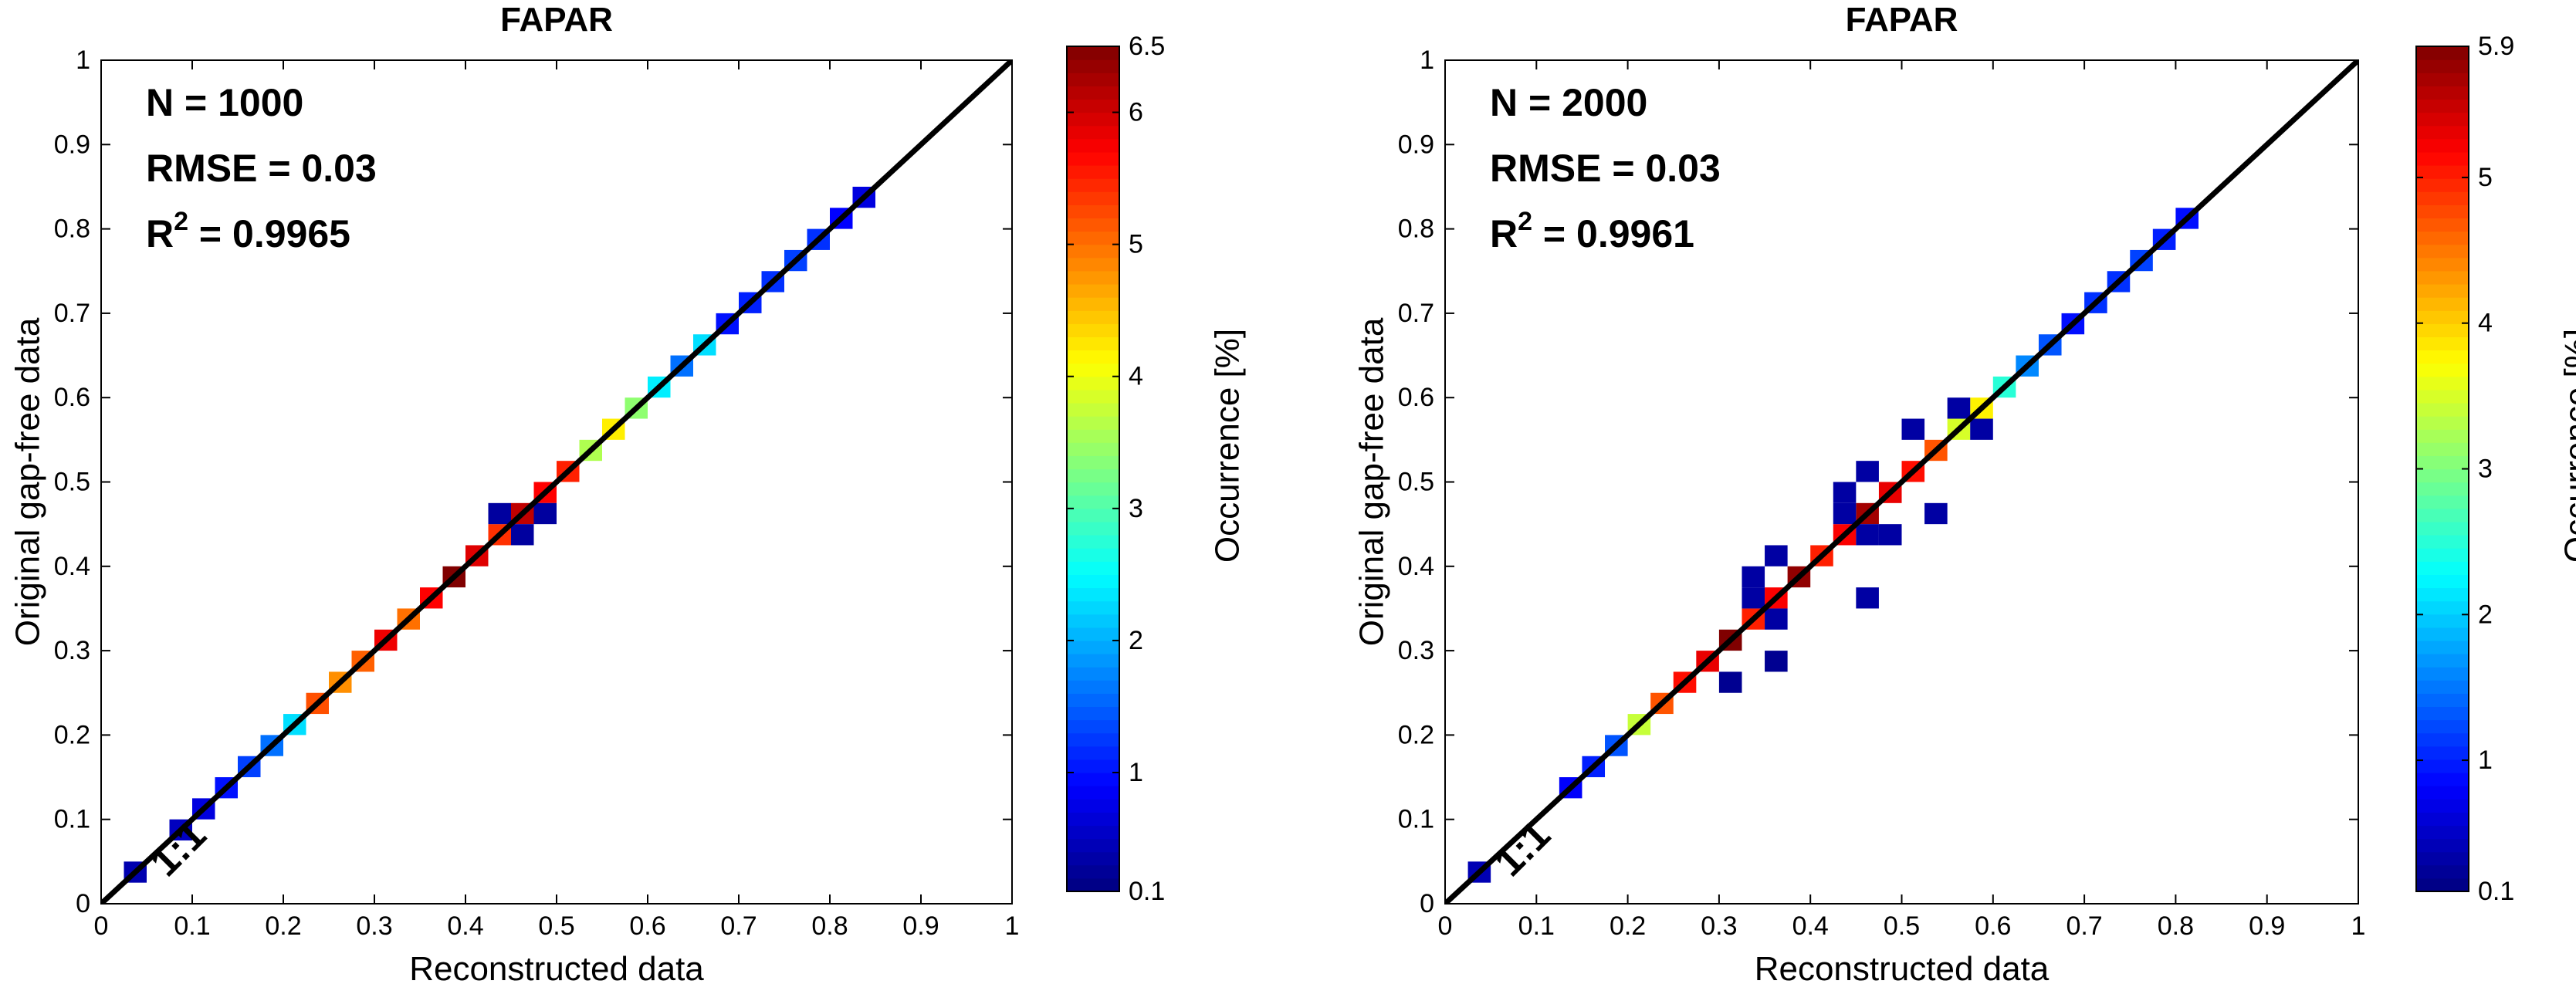 This screenshot has height=984, width=2576. What do you see at coordinates (2176, 926) in the screenshot?
I see `x-tick-label: 0.8` at bounding box center [2176, 926].